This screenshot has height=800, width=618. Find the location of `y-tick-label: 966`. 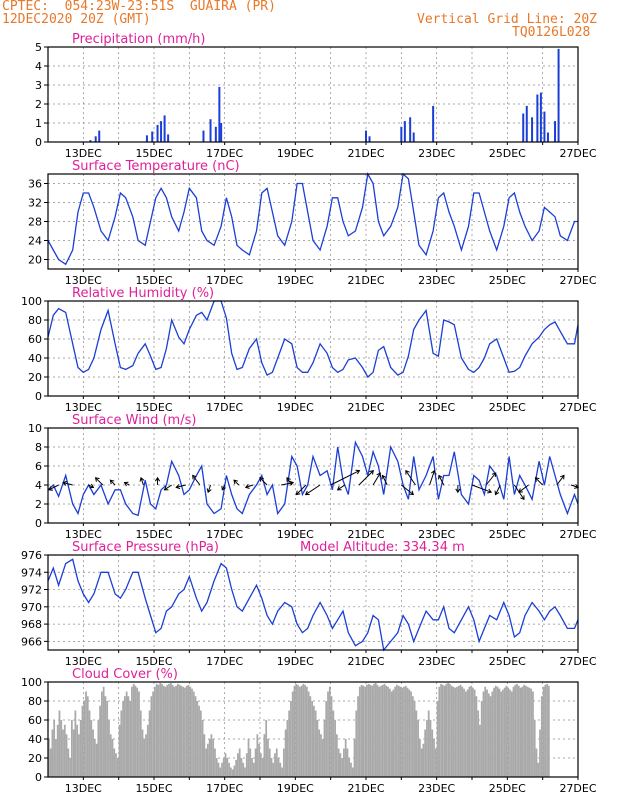

y-tick-label: 966 is located at coordinates (31, 641).